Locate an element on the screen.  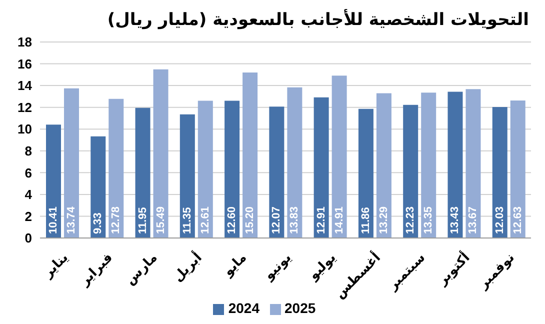
data-label: 12.61 is located at coordinates (205, 220).